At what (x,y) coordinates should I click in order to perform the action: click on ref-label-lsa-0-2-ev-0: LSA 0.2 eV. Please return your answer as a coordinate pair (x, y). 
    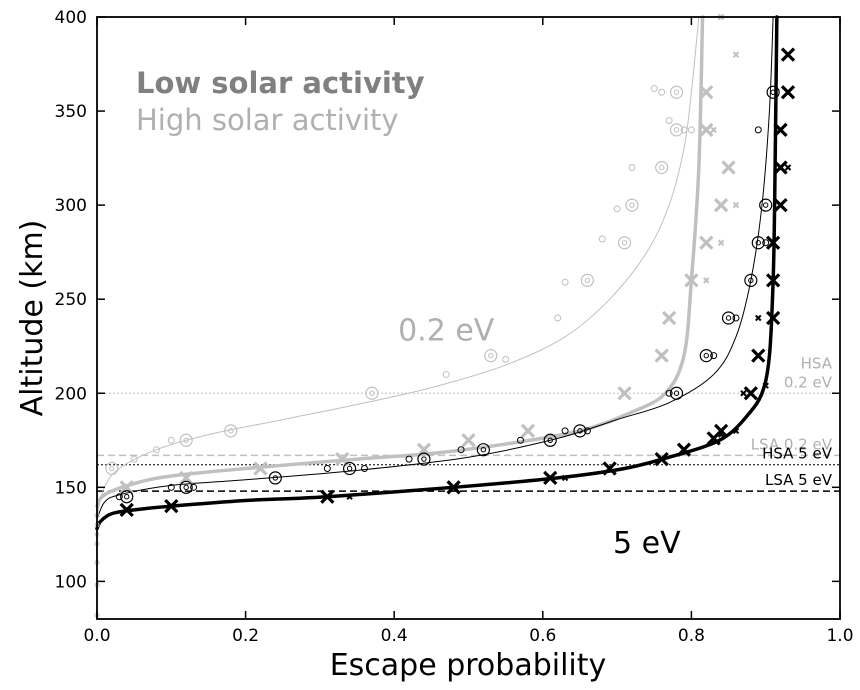
    Looking at the image, I should click on (792, 444).